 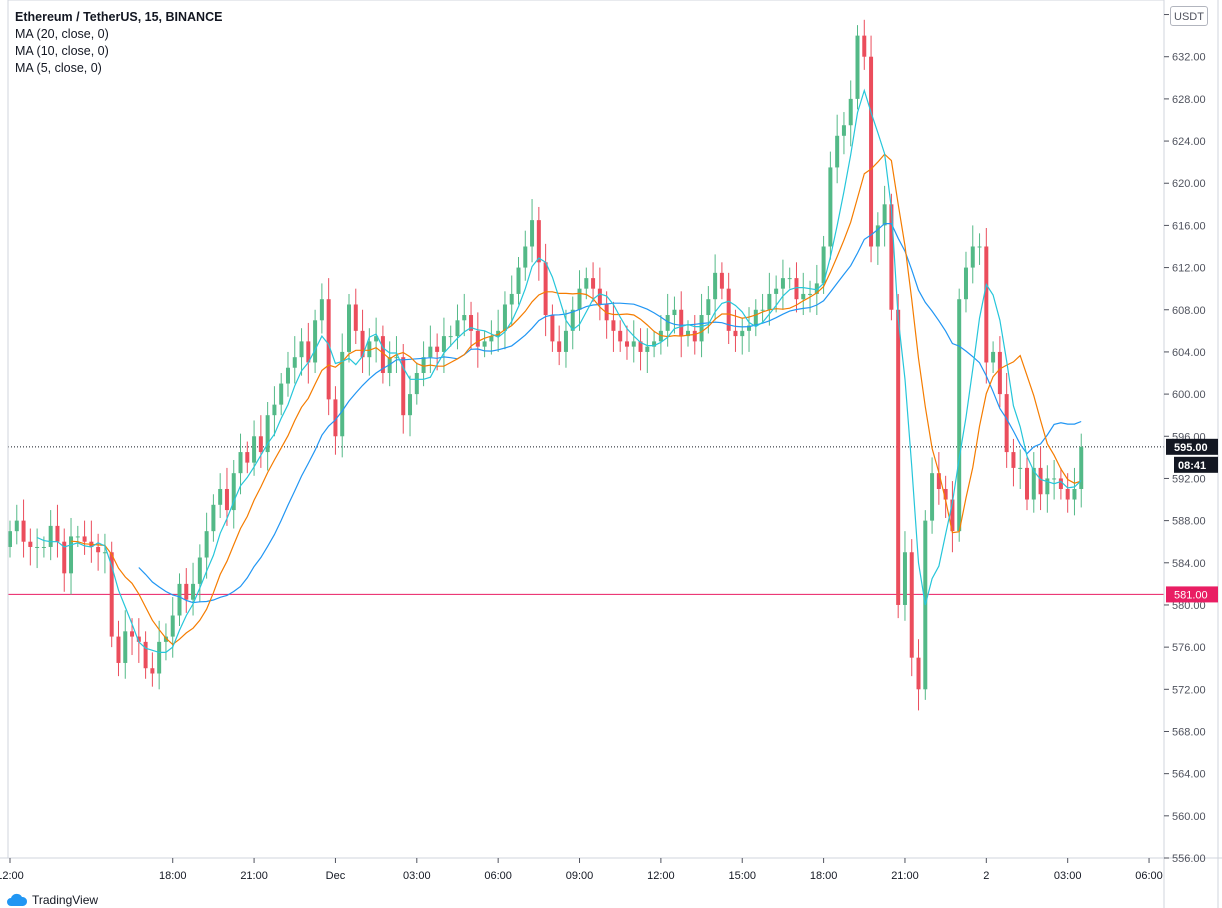 I want to click on currency-badge: USDT, so click(x=1189, y=16).